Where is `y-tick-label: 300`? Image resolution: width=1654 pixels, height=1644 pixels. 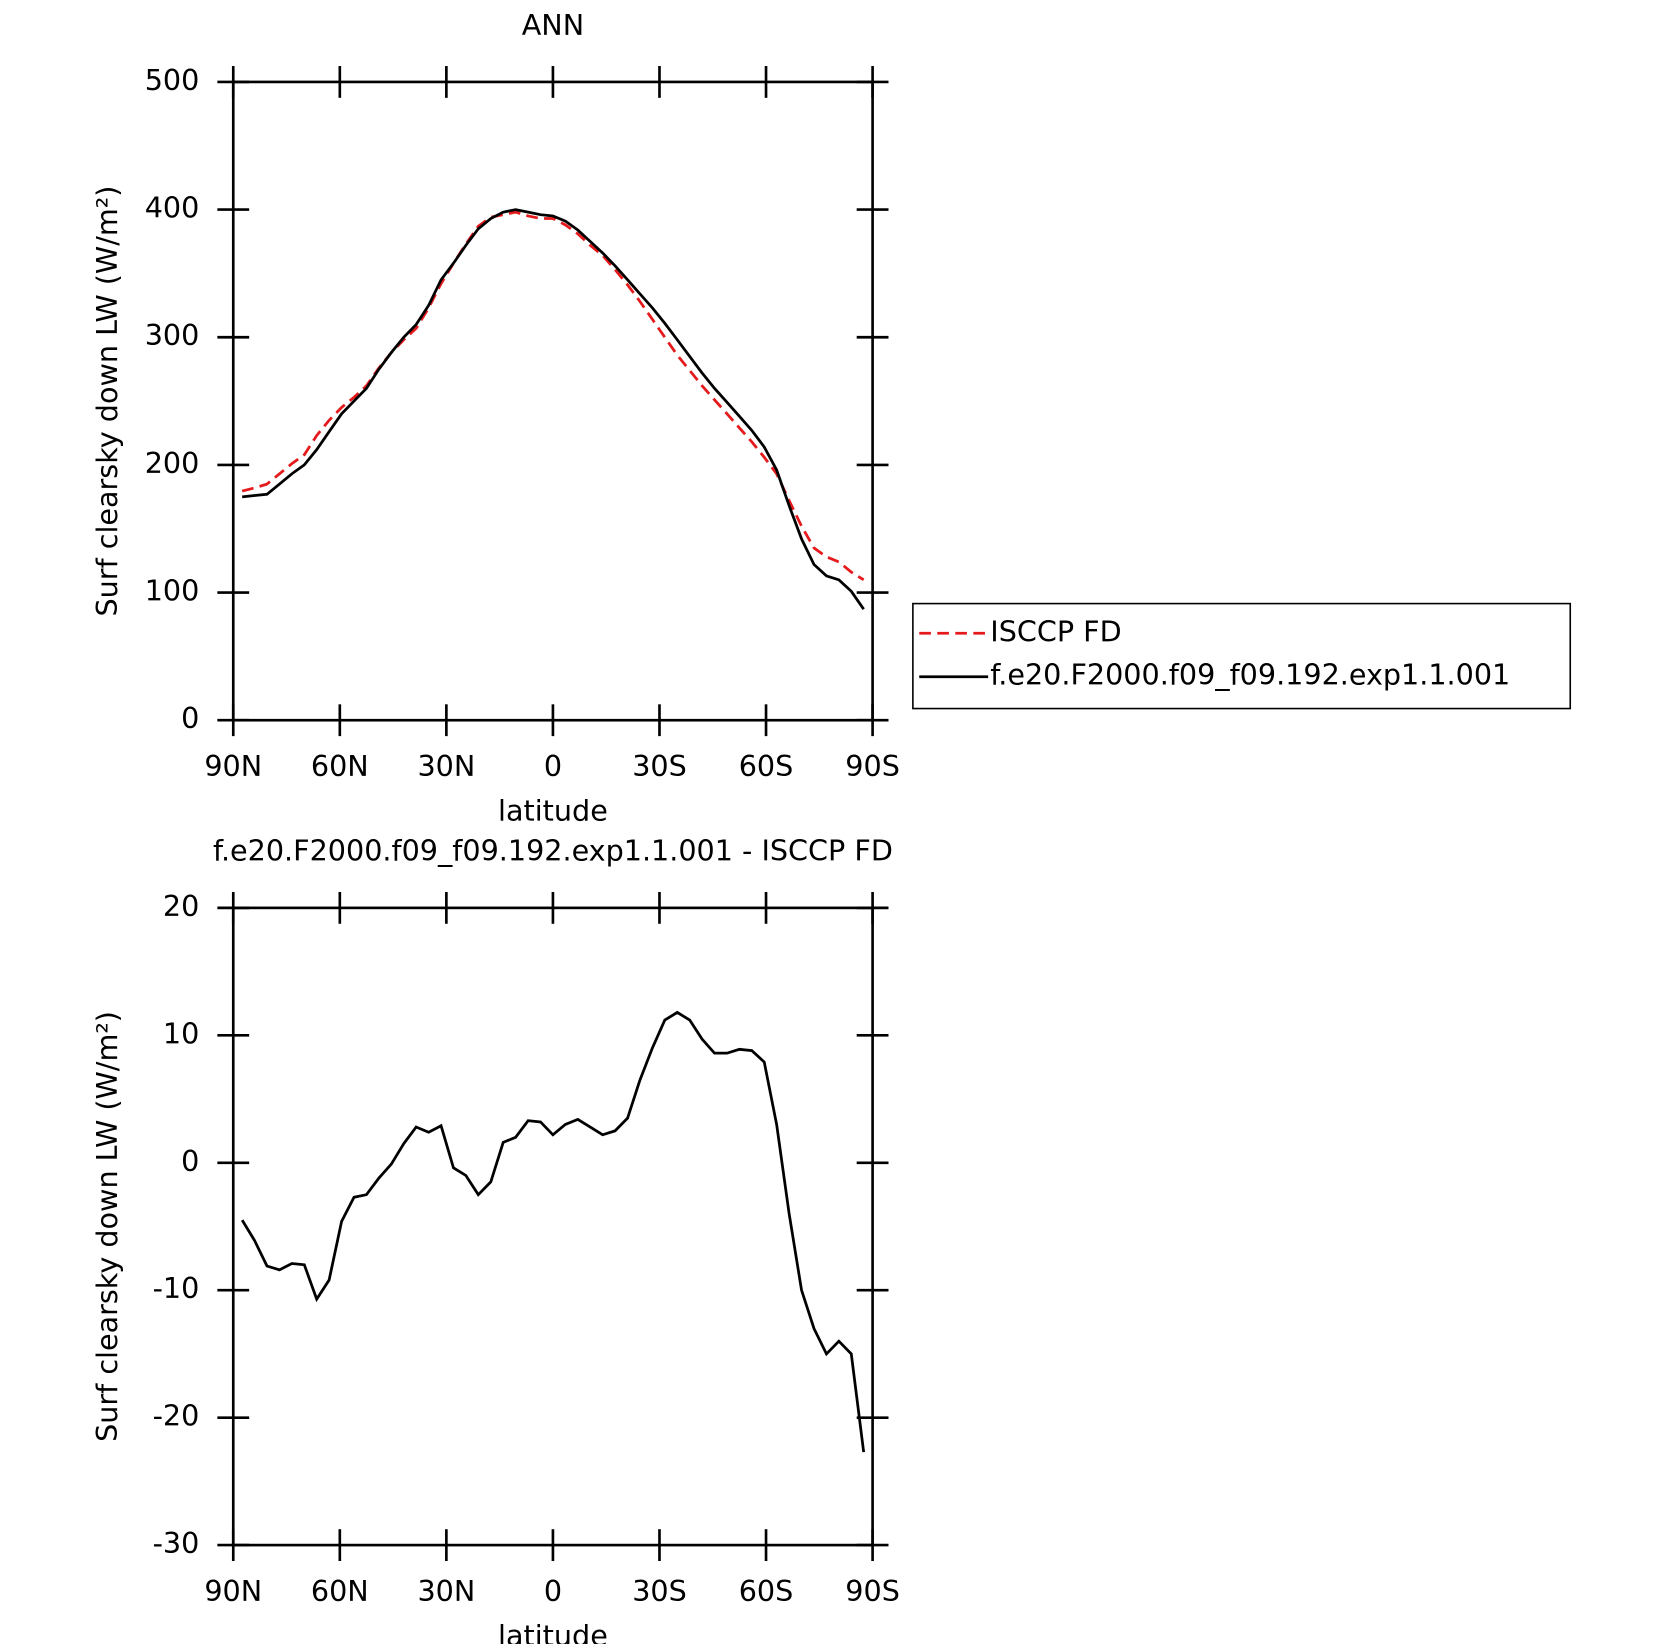
y-tick-label: 300 is located at coordinates (172, 335).